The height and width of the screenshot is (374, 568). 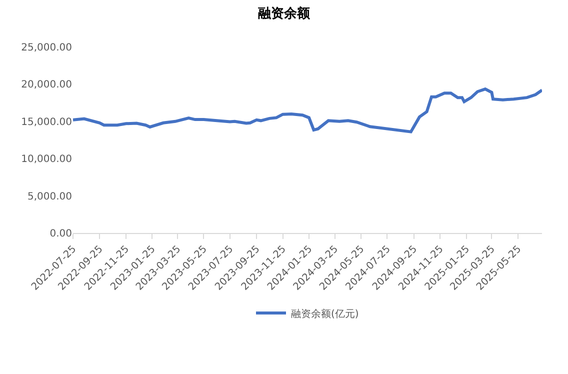 What do you see at coordinates (284, 14) in the screenshot?
I see `chart-title: 融资余额` at bounding box center [284, 14].